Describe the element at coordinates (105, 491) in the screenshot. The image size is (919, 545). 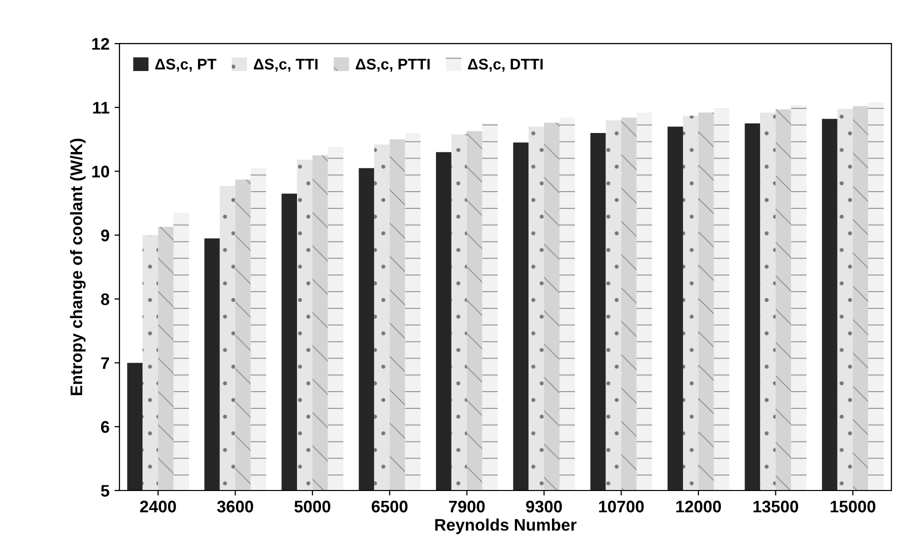
I see `y-tick-label: 5` at that location.